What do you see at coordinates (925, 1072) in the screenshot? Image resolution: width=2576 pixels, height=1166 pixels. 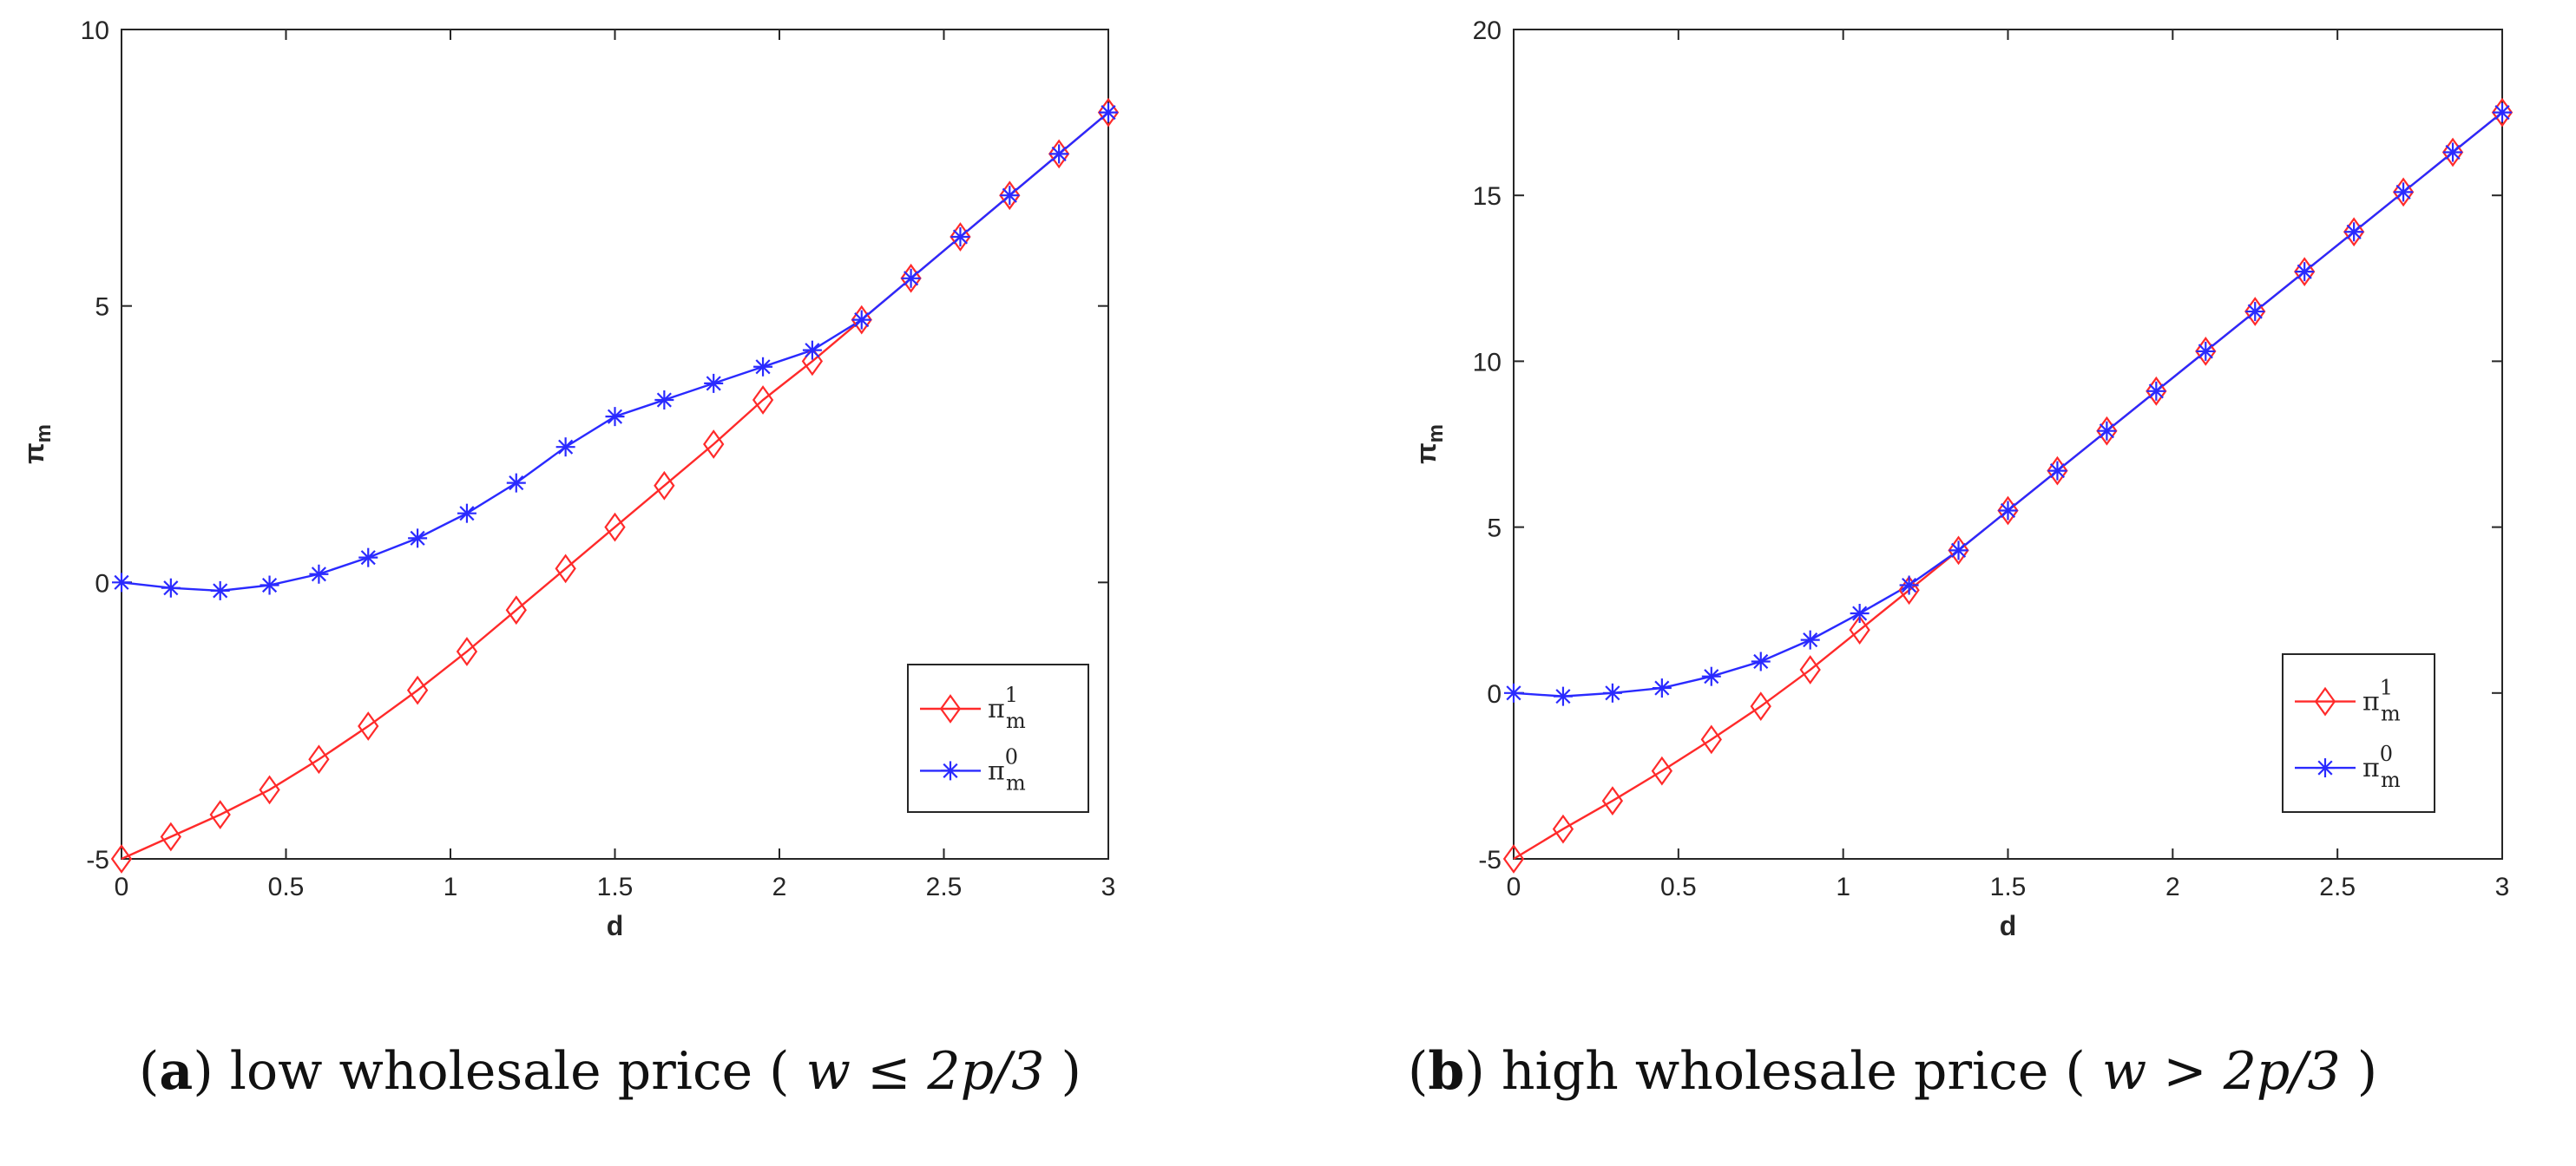 I see `caption-a-math: w ≤ 2p/3` at bounding box center [925, 1072].